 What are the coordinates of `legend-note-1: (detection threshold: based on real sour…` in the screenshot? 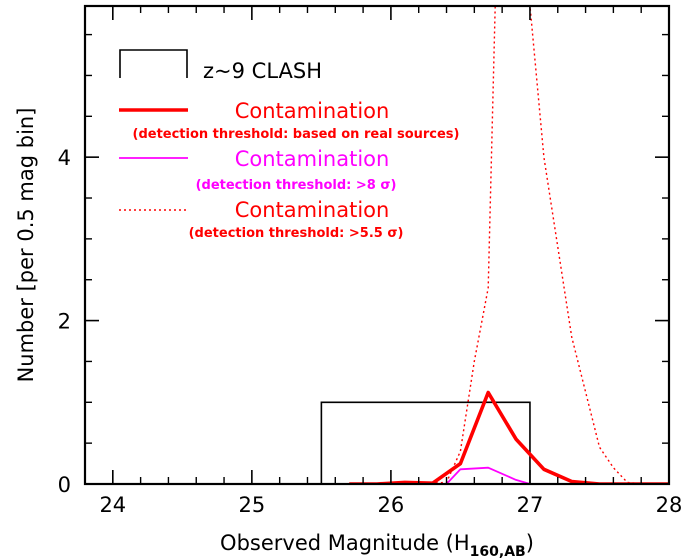 It's located at (296, 134).